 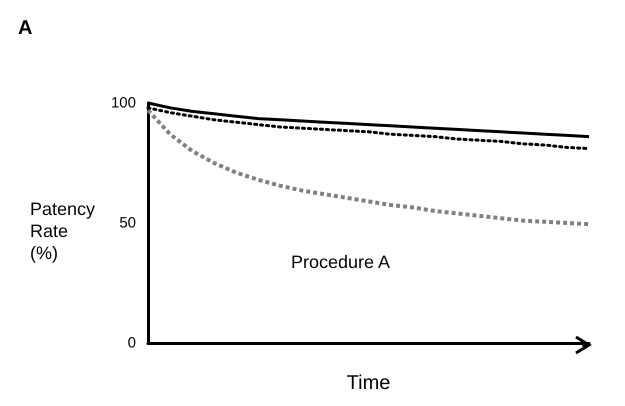 I want to click on x-axis-title: Time, so click(x=368, y=383).